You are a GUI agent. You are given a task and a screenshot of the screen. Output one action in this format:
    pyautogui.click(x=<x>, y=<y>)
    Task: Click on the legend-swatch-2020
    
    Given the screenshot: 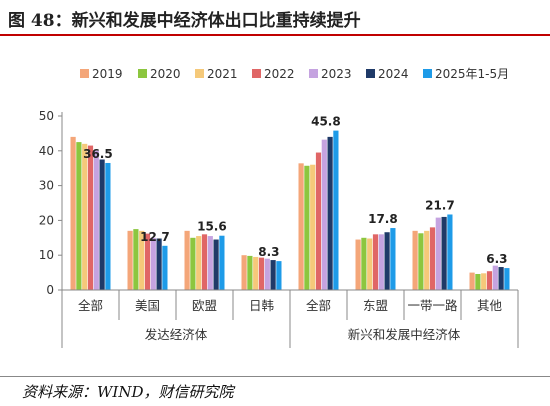 What is the action you would take?
    pyautogui.click(x=142, y=73)
    